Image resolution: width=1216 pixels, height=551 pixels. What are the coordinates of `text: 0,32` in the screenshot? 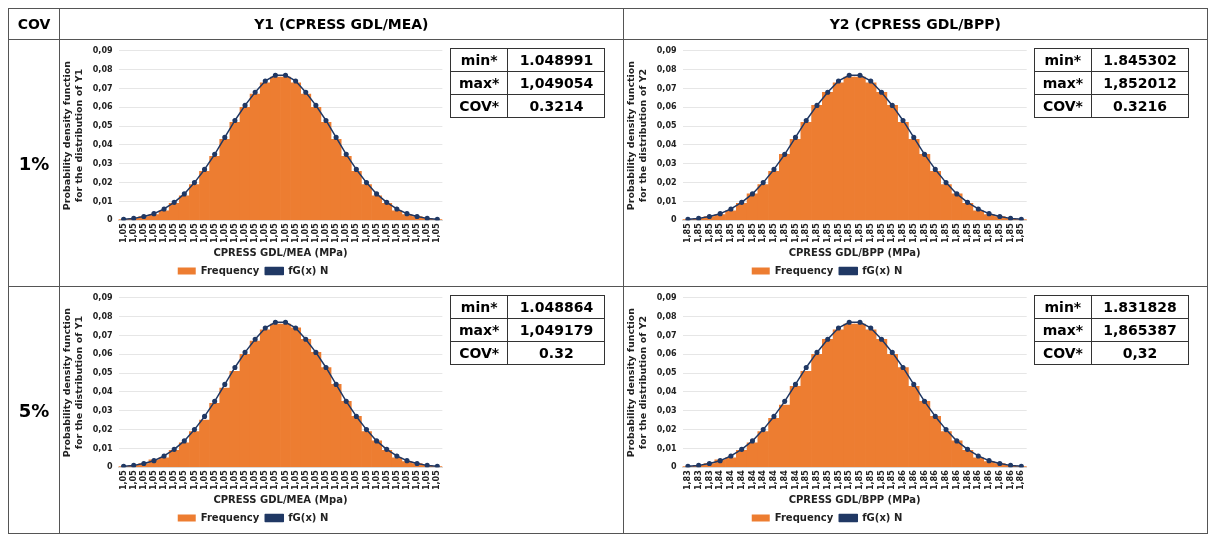 It's located at (1140, 353).